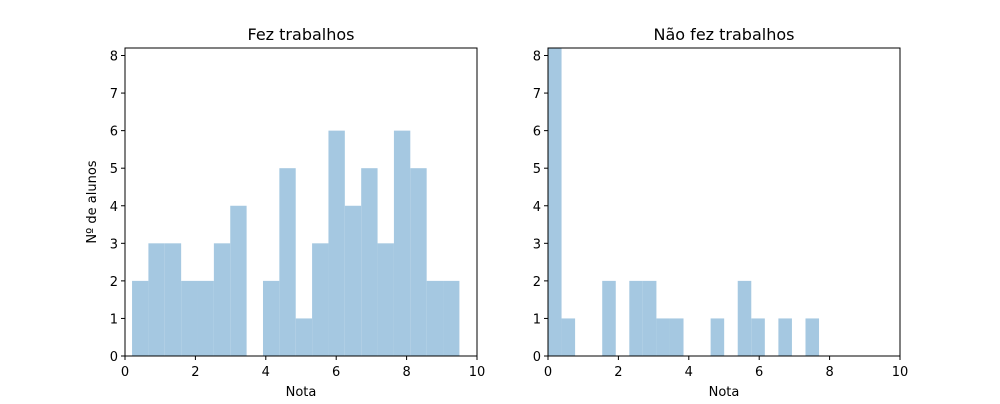 This screenshot has height=404, width=1000. Describe the element at coordinates (301, 34) in the screenshot. I see `chart-title: Fez trabalhos` at that location.